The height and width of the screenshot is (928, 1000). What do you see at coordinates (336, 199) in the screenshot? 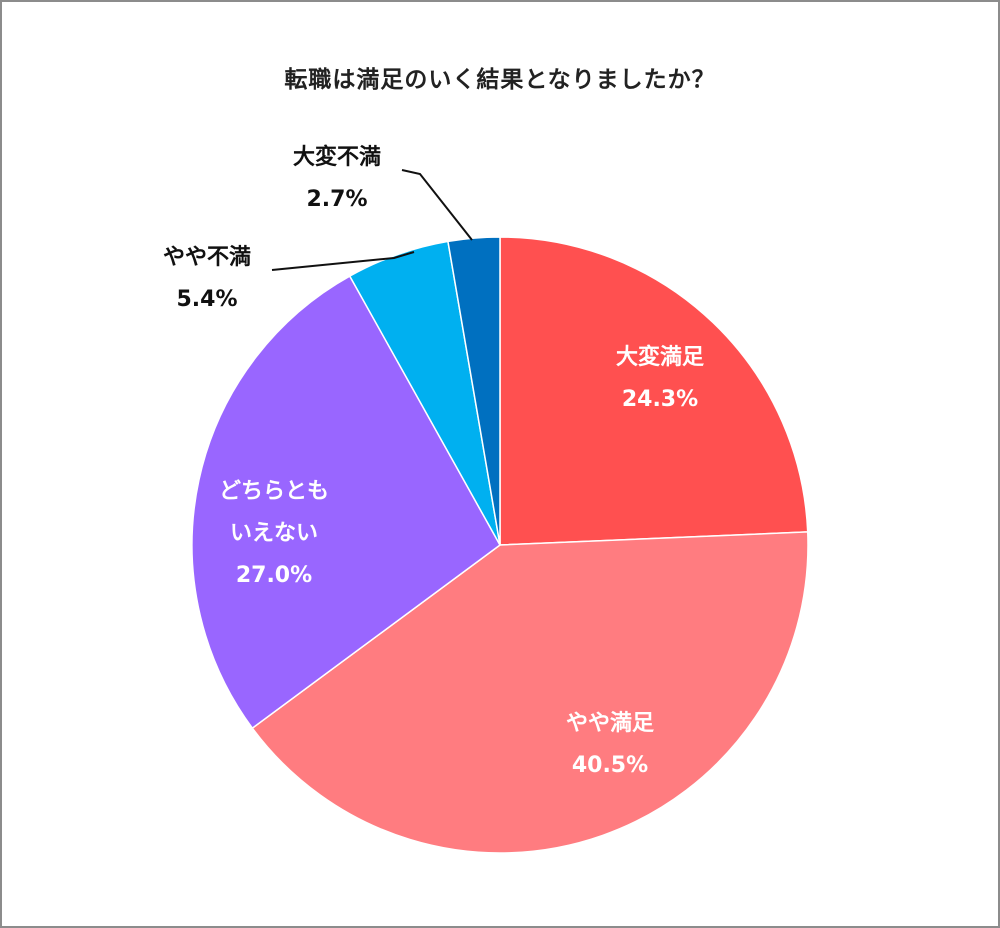
I see `slice-value-label: 2.7%` at bounding box center [336, 199].